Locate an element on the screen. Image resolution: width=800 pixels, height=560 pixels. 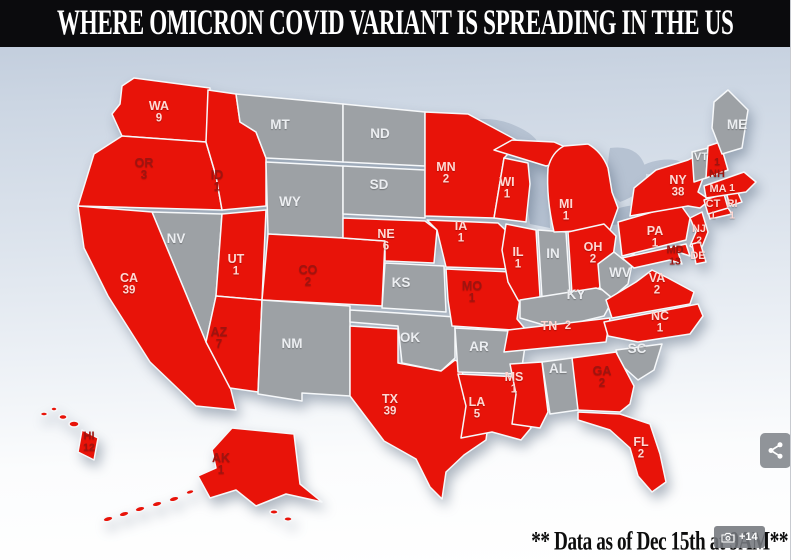
label-CO: CO is located at coordinates (308, 270).